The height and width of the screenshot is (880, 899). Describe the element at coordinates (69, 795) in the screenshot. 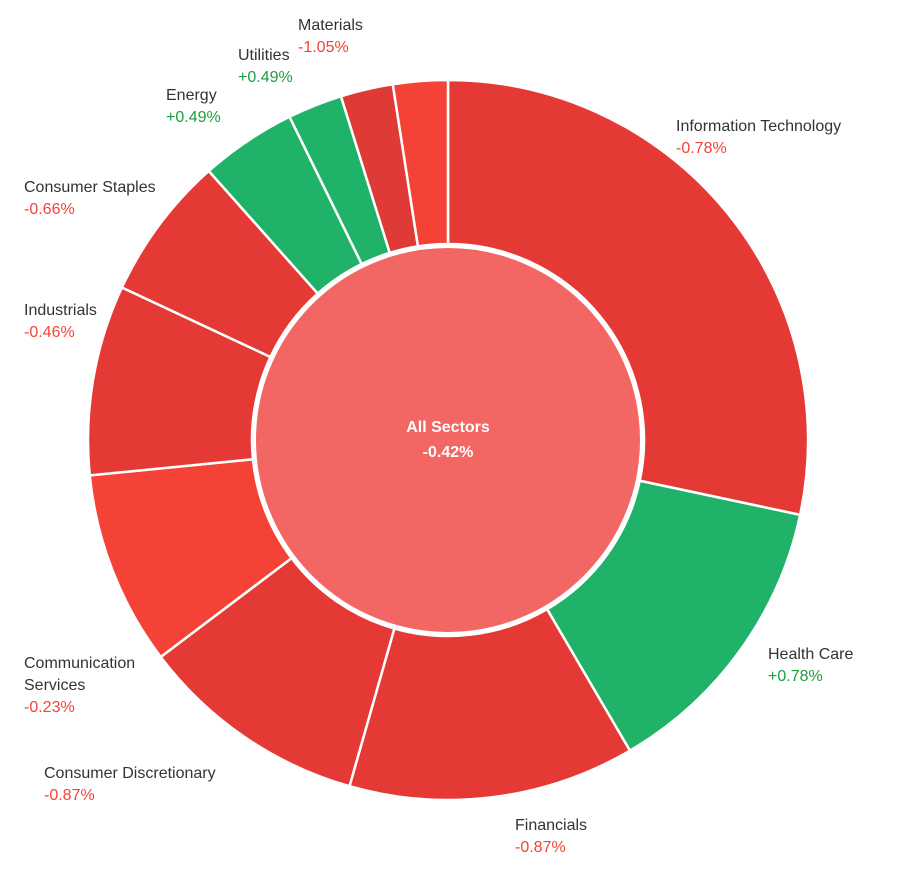

I see `sector-change-consumer-discretionary: -0.87%` at that location.